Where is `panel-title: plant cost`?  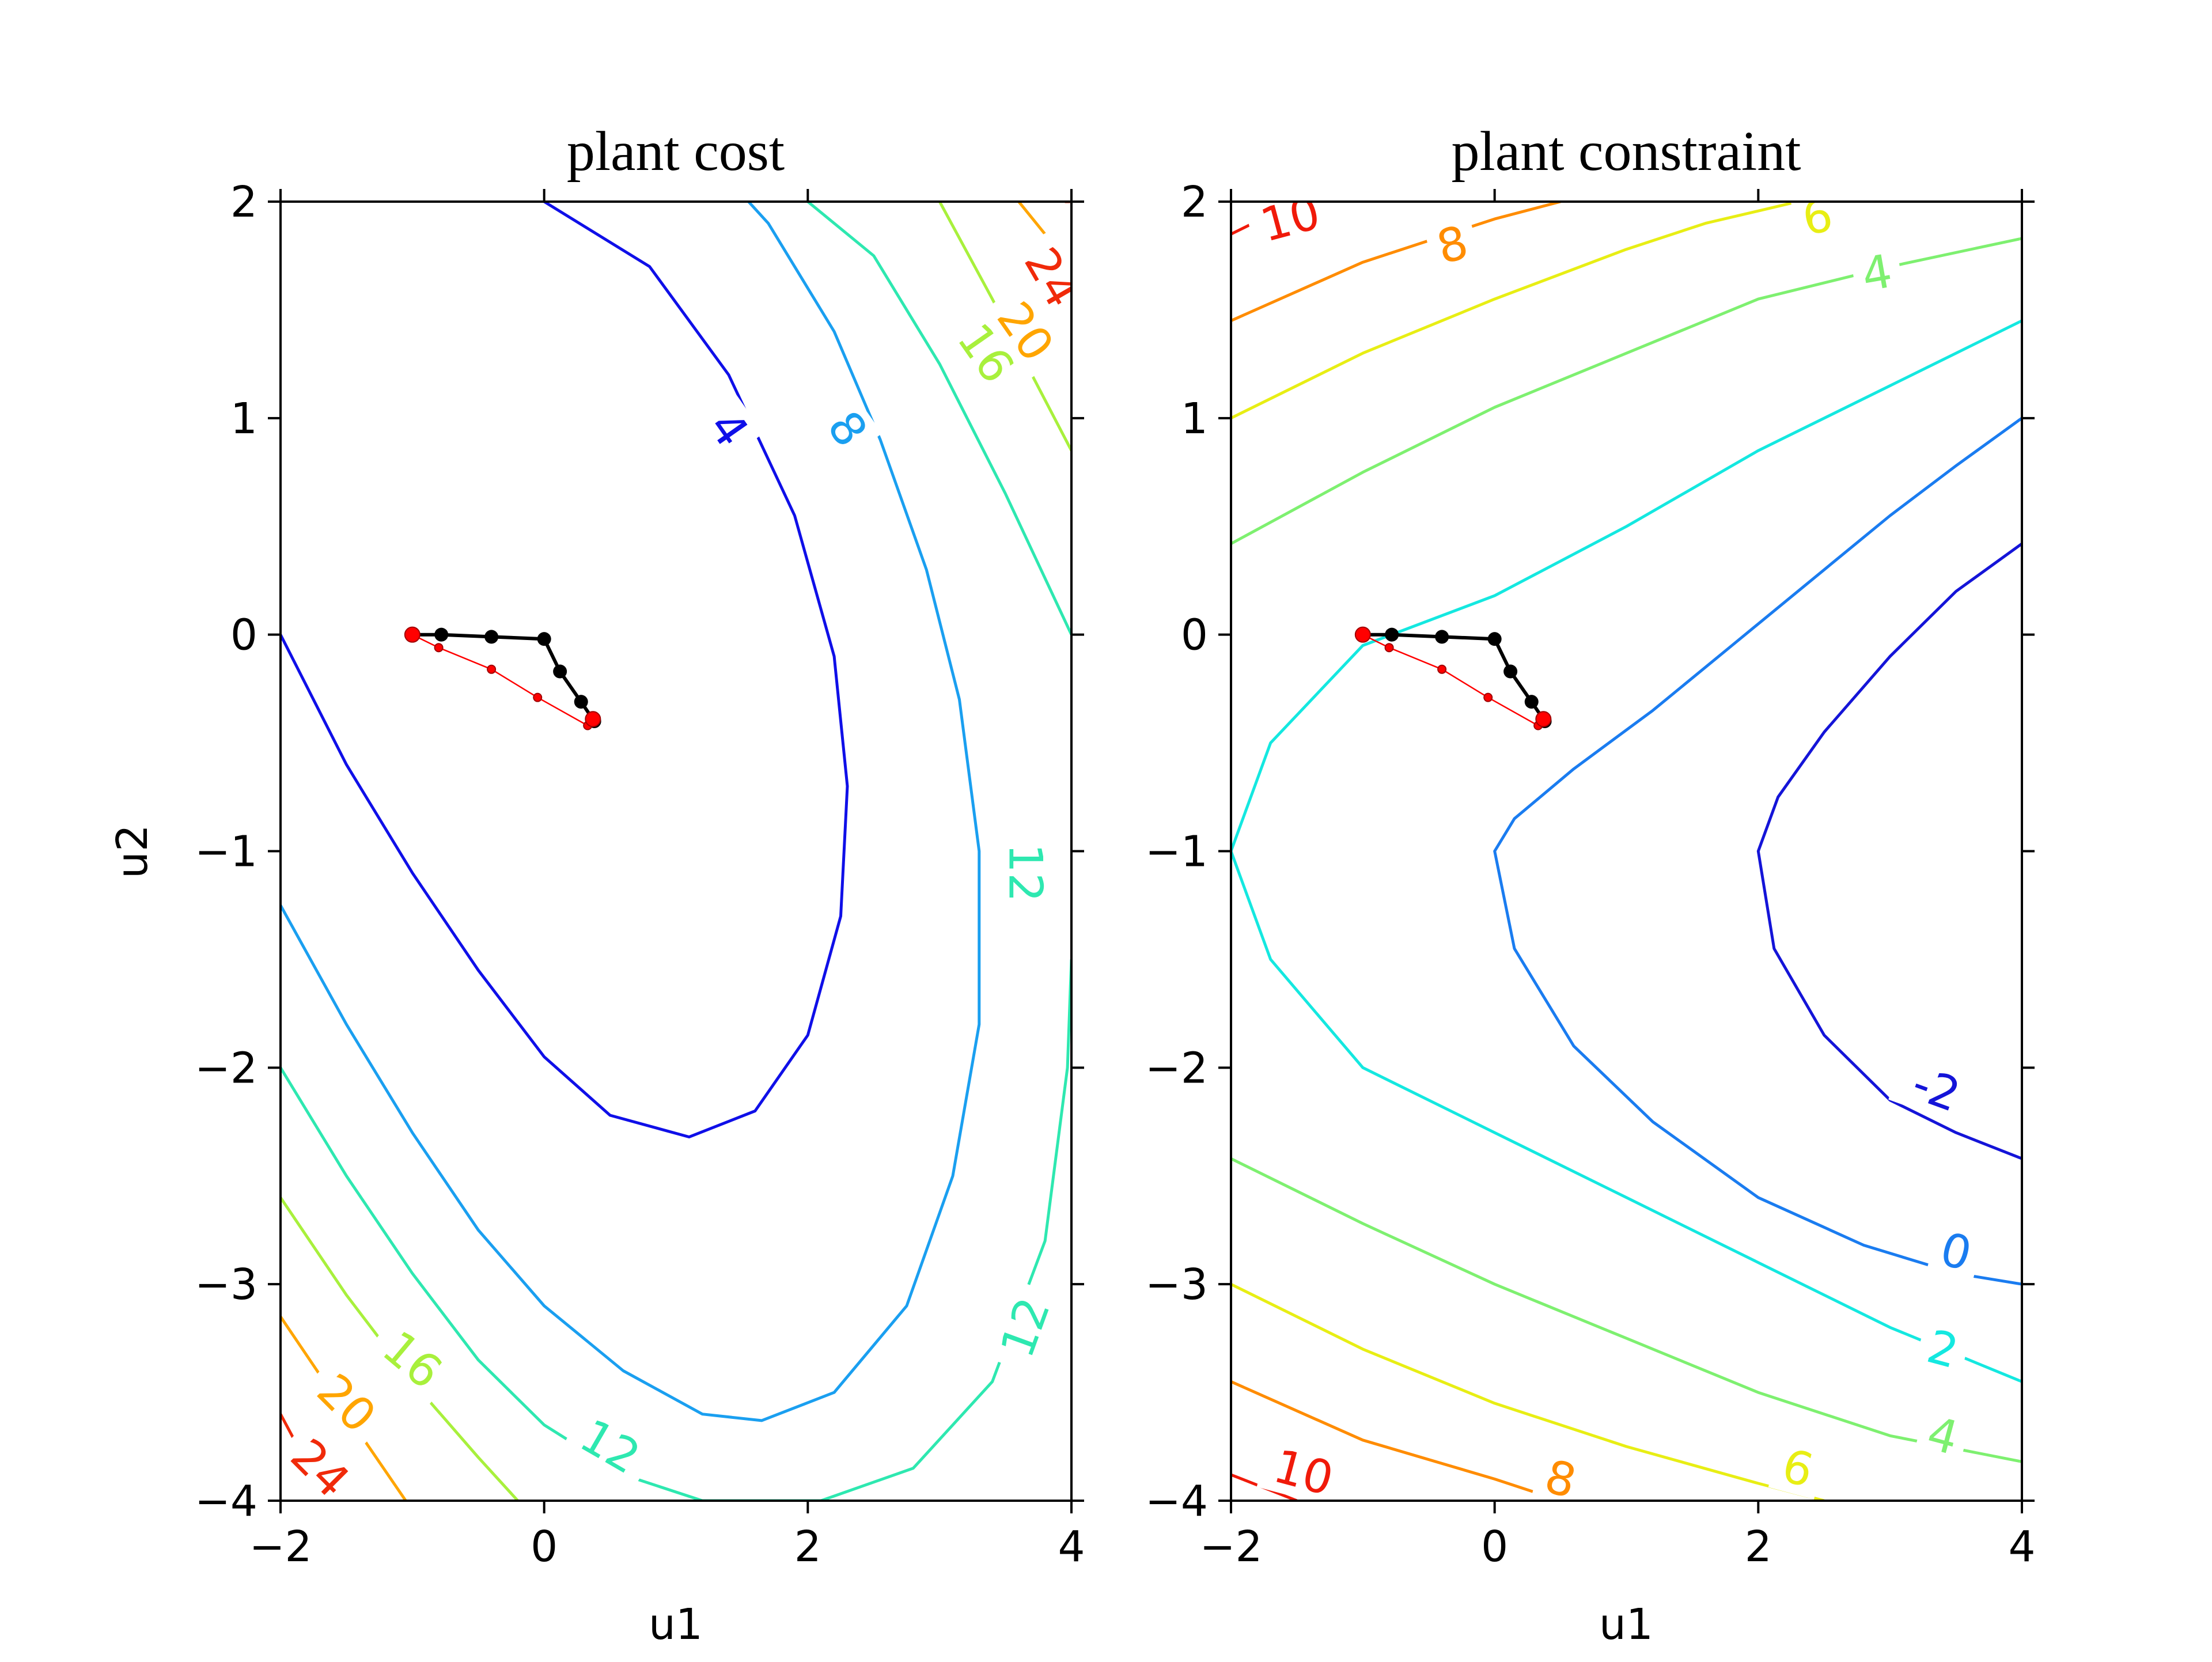
panel-title: plant cost is located at coordinates (676, 152).